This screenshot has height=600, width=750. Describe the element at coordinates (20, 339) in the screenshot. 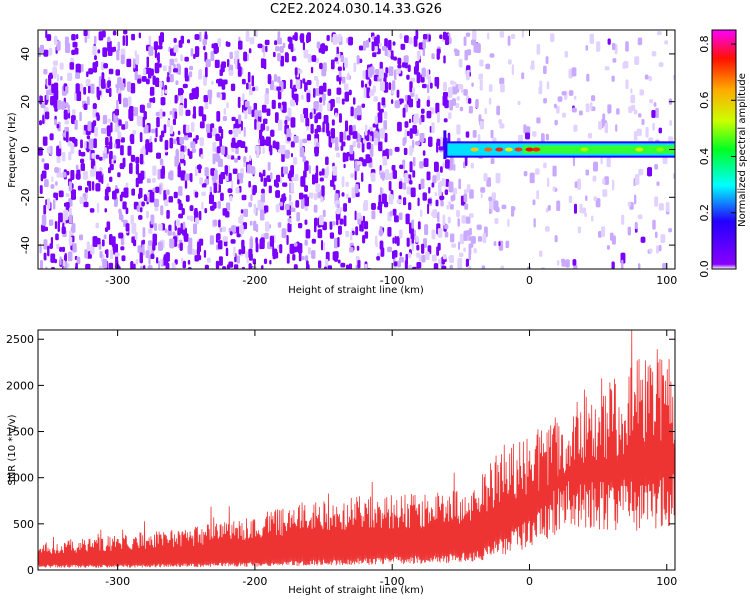

I see `y-tick-label: 2500` at that location.